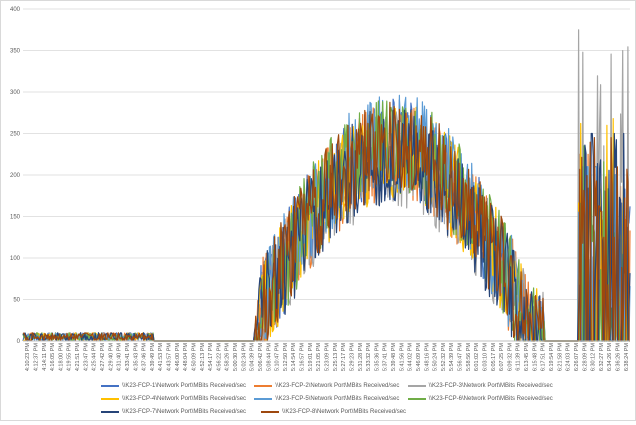 Image resolution: width=636 pixels, height=425 pixels. Describe the element at coordinates (186, 357) in the screenshot. I see `x-tick-label: 4:48:04 PM` at that location.